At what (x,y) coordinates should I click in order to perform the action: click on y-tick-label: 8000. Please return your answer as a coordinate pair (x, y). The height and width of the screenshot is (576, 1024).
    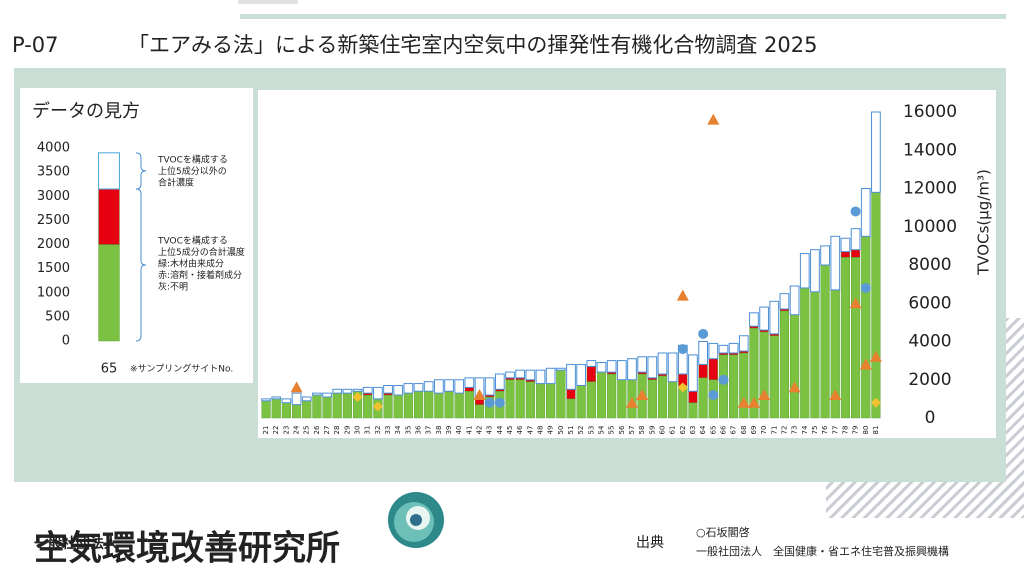
    Looking at the image, I should click on (929, 265).